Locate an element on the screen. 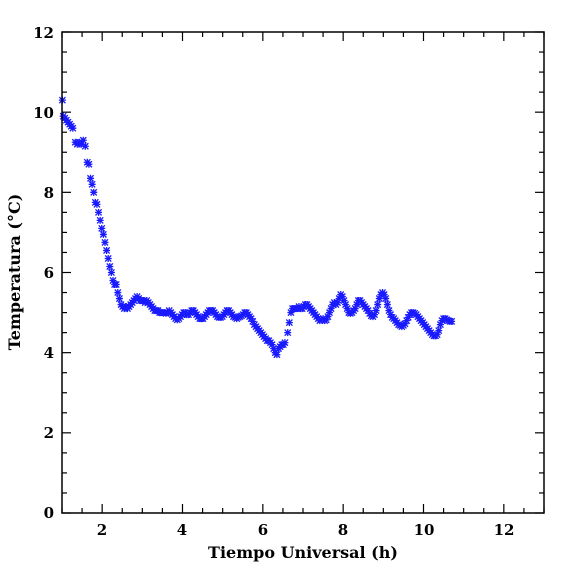  x-tick-label: 12 is located at coordinates (504, 530).